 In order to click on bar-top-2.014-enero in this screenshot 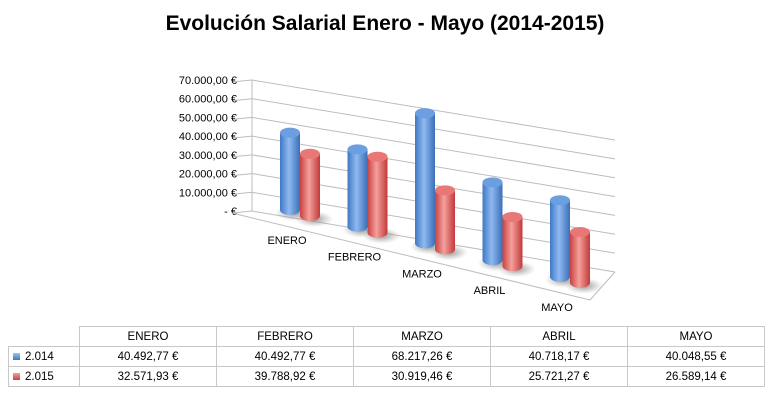, I will do `click(290, 132)`.